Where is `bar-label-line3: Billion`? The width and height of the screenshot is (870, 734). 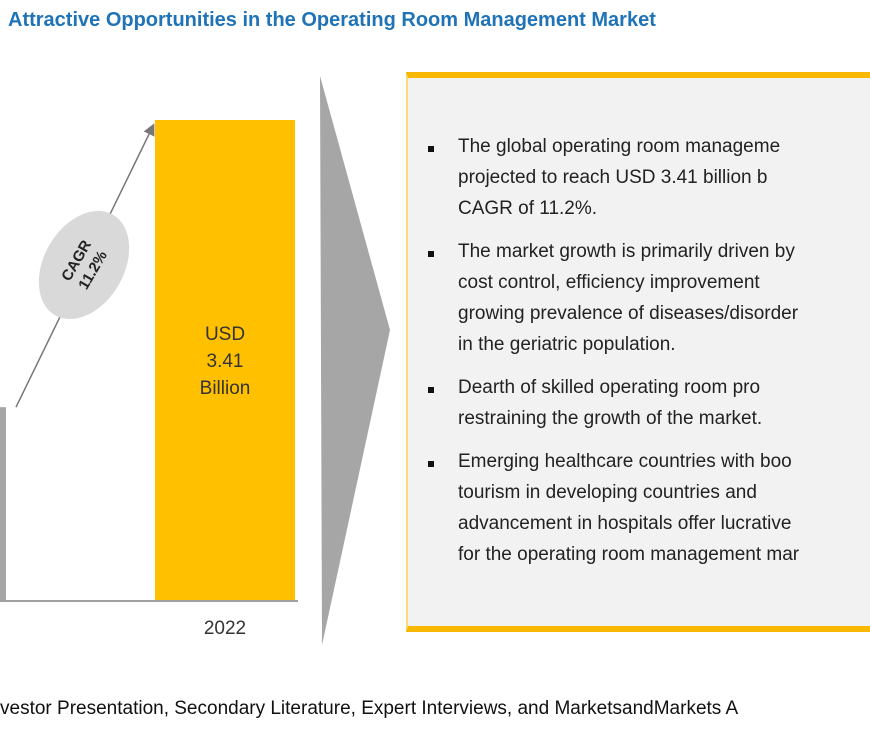 bar-label-line3: Billion is located at coordinates (225, 388).